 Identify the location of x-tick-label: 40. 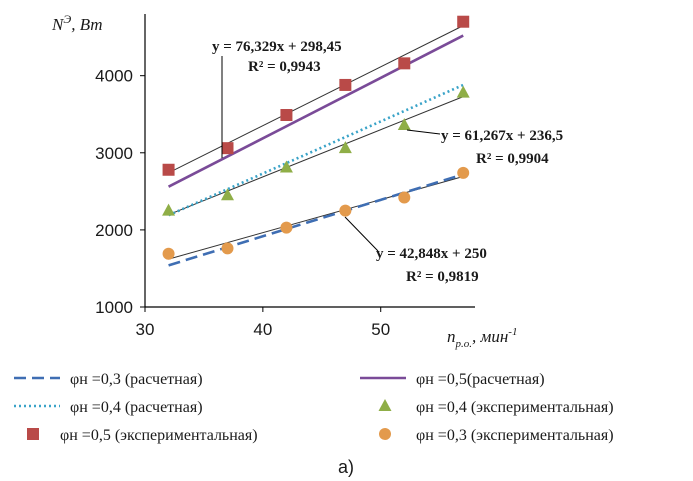
(262, 329).